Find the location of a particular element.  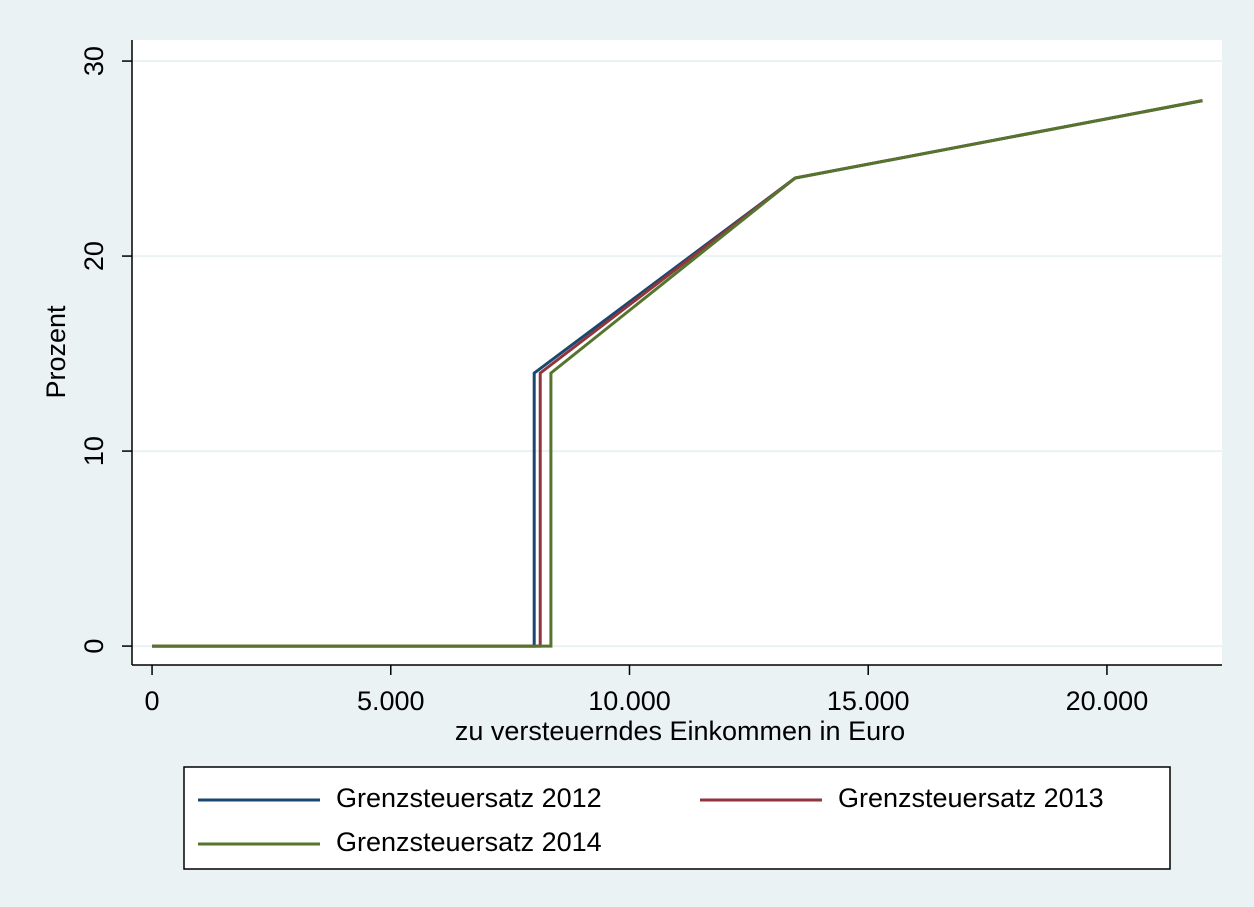

x-tick-label: 5.000 is located at coordinates (391, 701).